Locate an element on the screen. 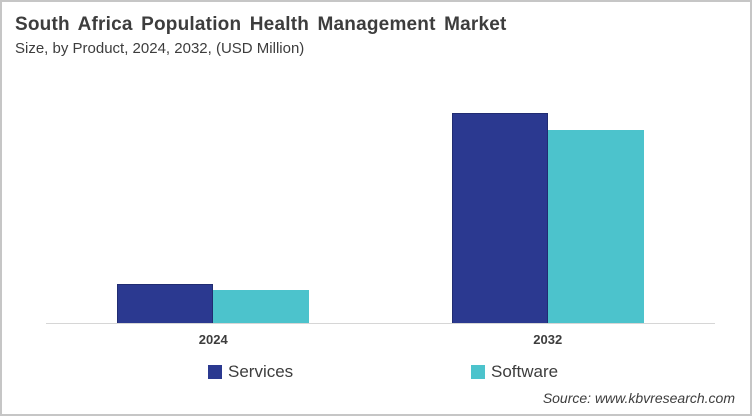 The width and height of the screenshot is (752, 416). x-tick-label-2024: 2024 is located at coordinates (213, 339).